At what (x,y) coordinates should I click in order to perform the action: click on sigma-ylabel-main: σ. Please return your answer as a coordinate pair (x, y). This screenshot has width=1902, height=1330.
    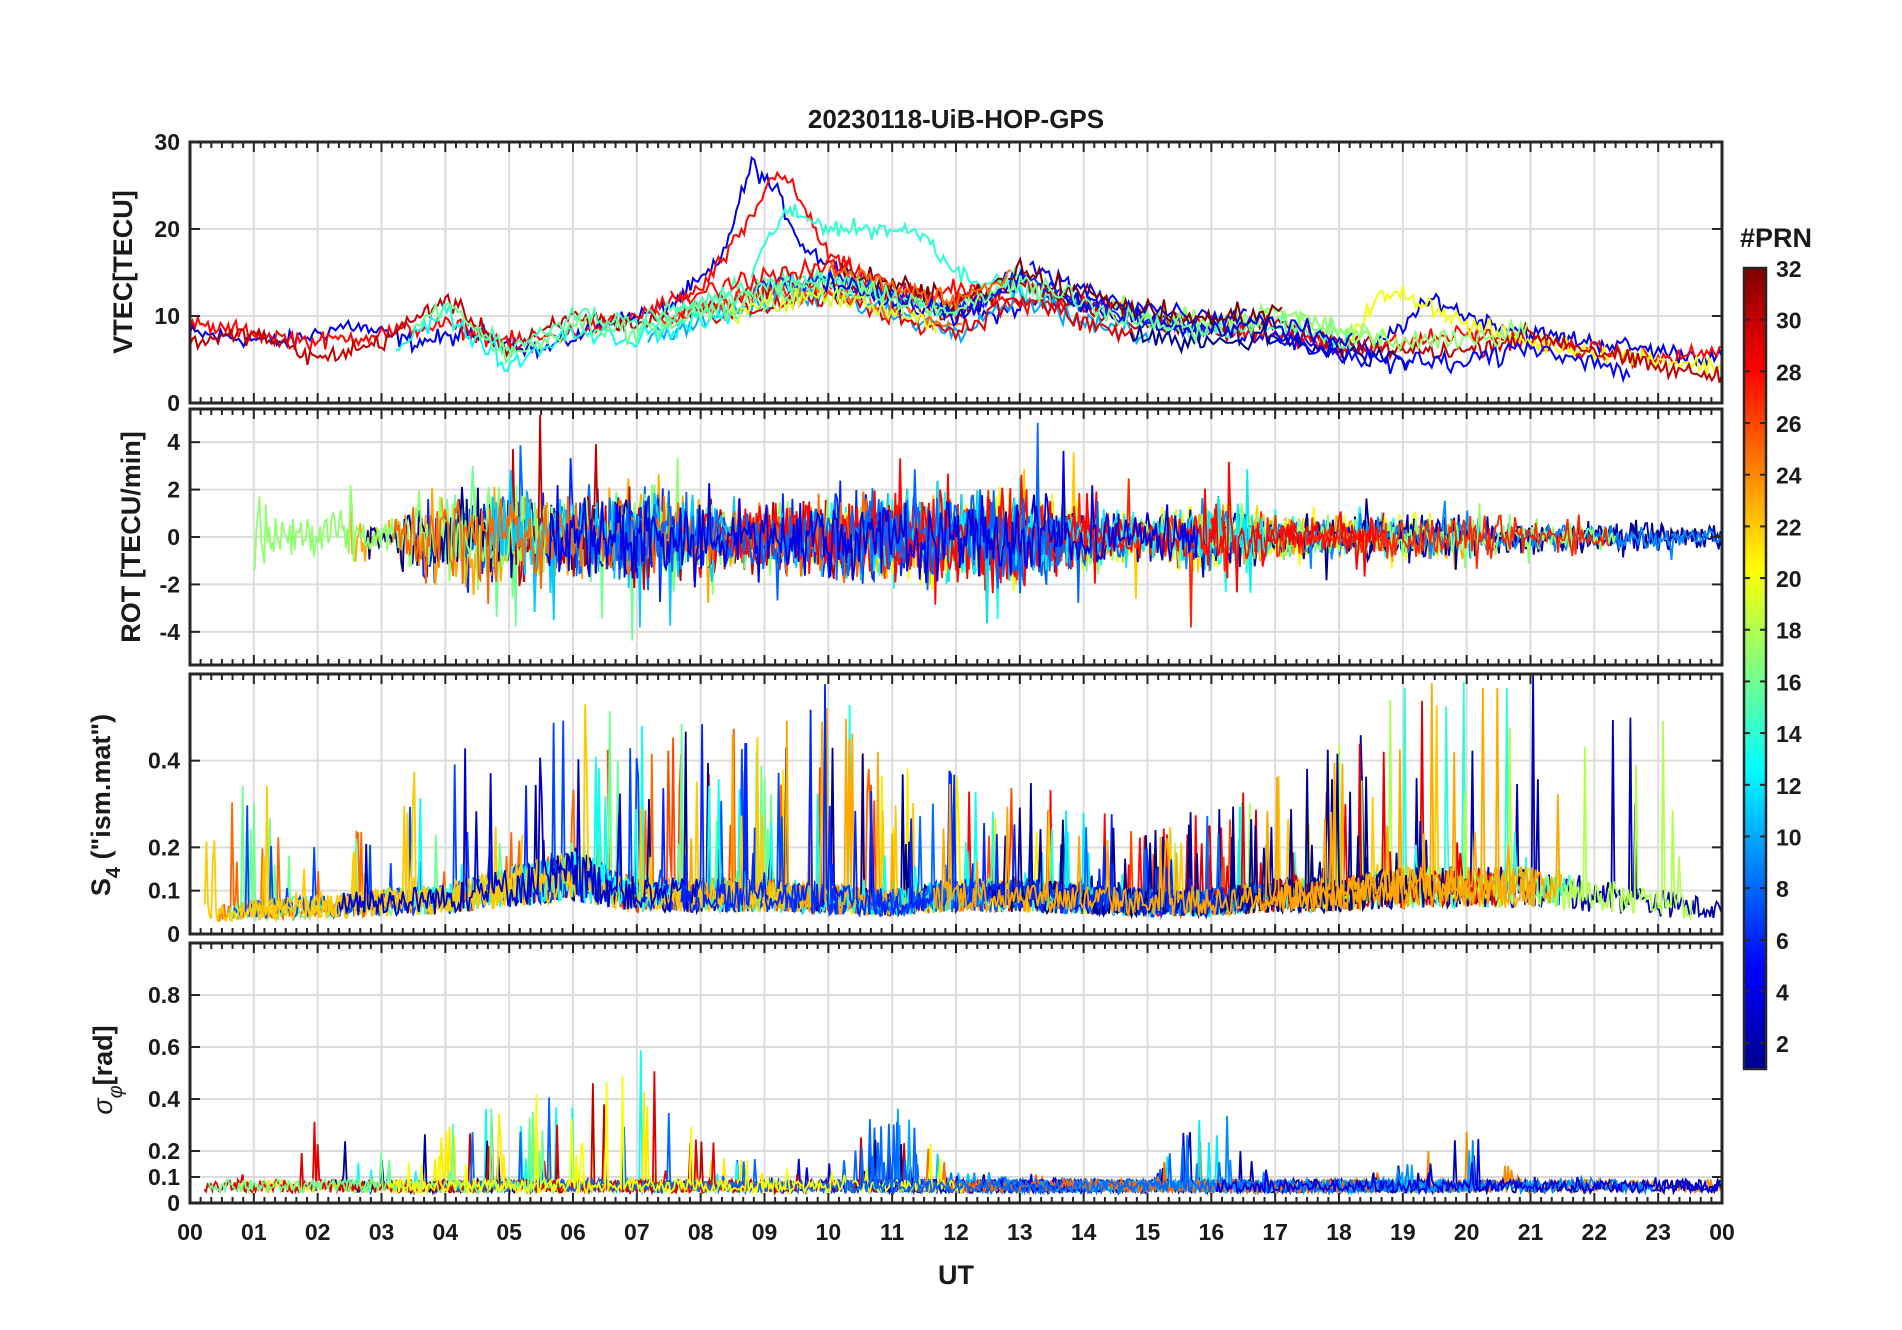
    Looking at the image, I should click on (103, 1106).